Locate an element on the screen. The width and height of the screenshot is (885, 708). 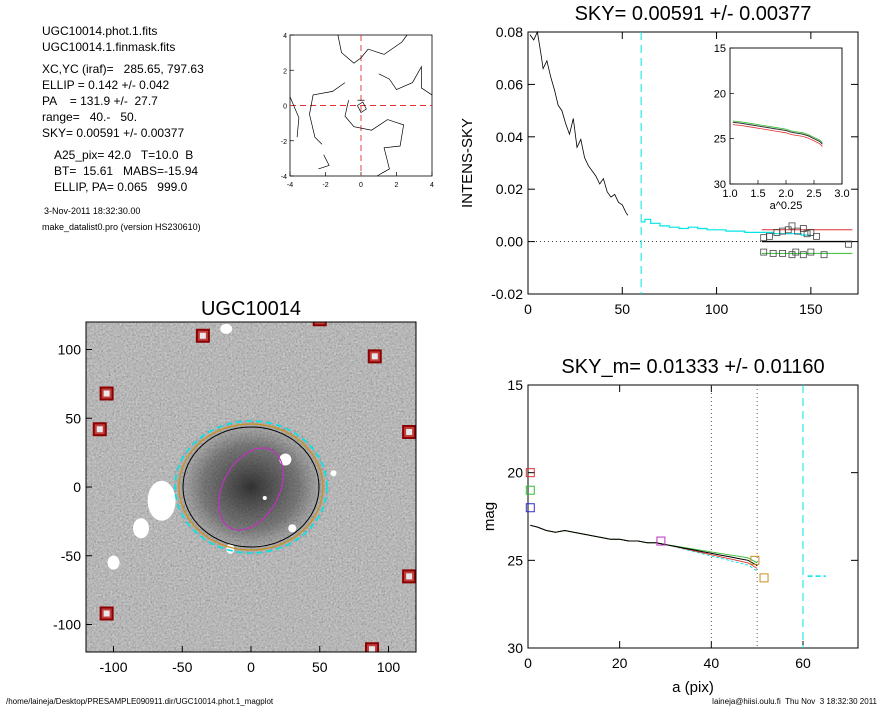
image-title: UGC10014 is located at coordinates (251, 309).